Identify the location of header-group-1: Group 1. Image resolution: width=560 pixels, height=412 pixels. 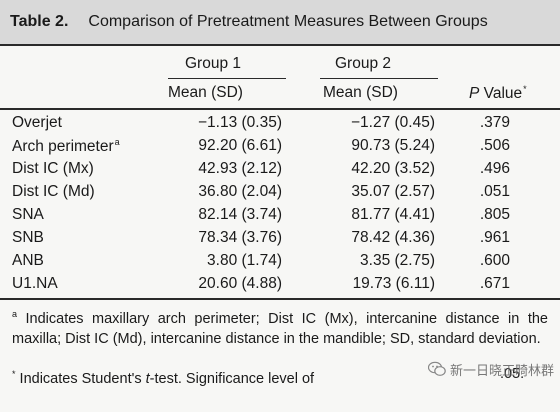
(213, 63).